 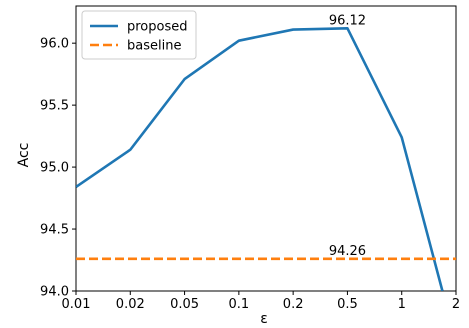 I want to click on y-tick-label: 95.0, so click(x=54, y=168).